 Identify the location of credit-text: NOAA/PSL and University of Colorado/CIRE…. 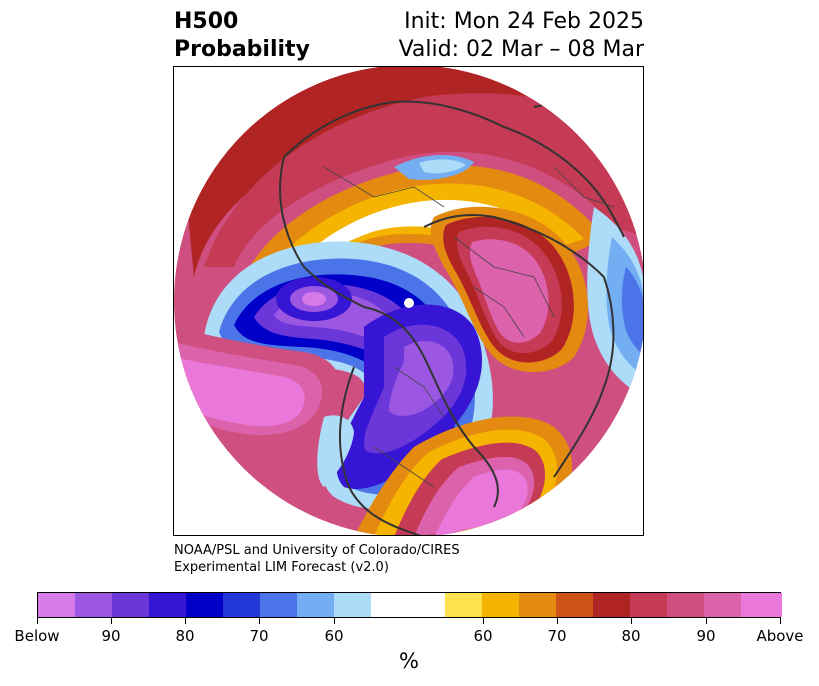
(317, 559).